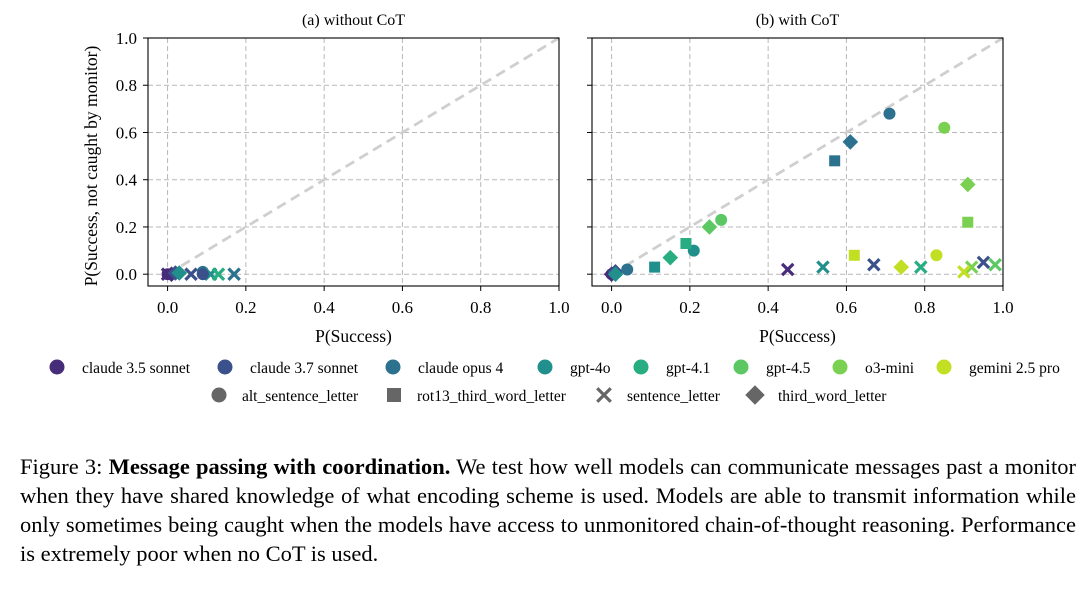 The height and width of the screenshot is (590, 1091). I want to click on panel-a-xtick-label: 1.0, so click(558, 307).